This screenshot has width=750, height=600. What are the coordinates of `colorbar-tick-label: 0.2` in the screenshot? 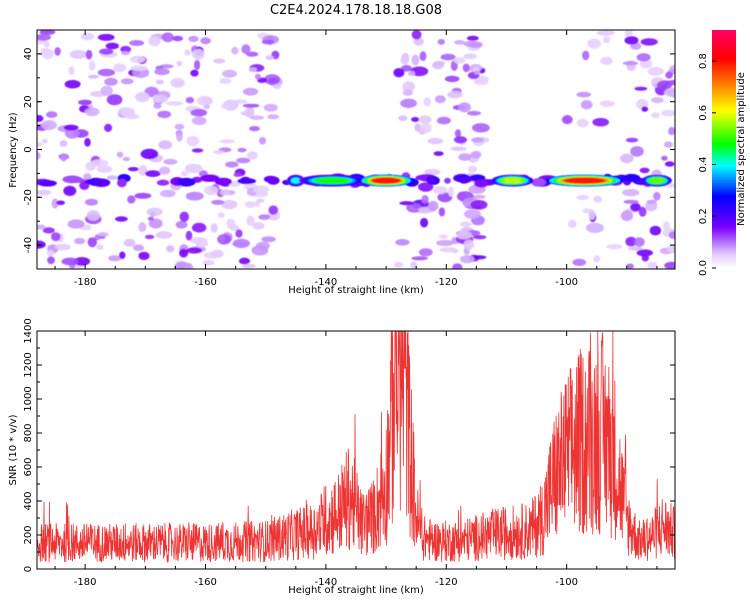 It's located at (703, 216).